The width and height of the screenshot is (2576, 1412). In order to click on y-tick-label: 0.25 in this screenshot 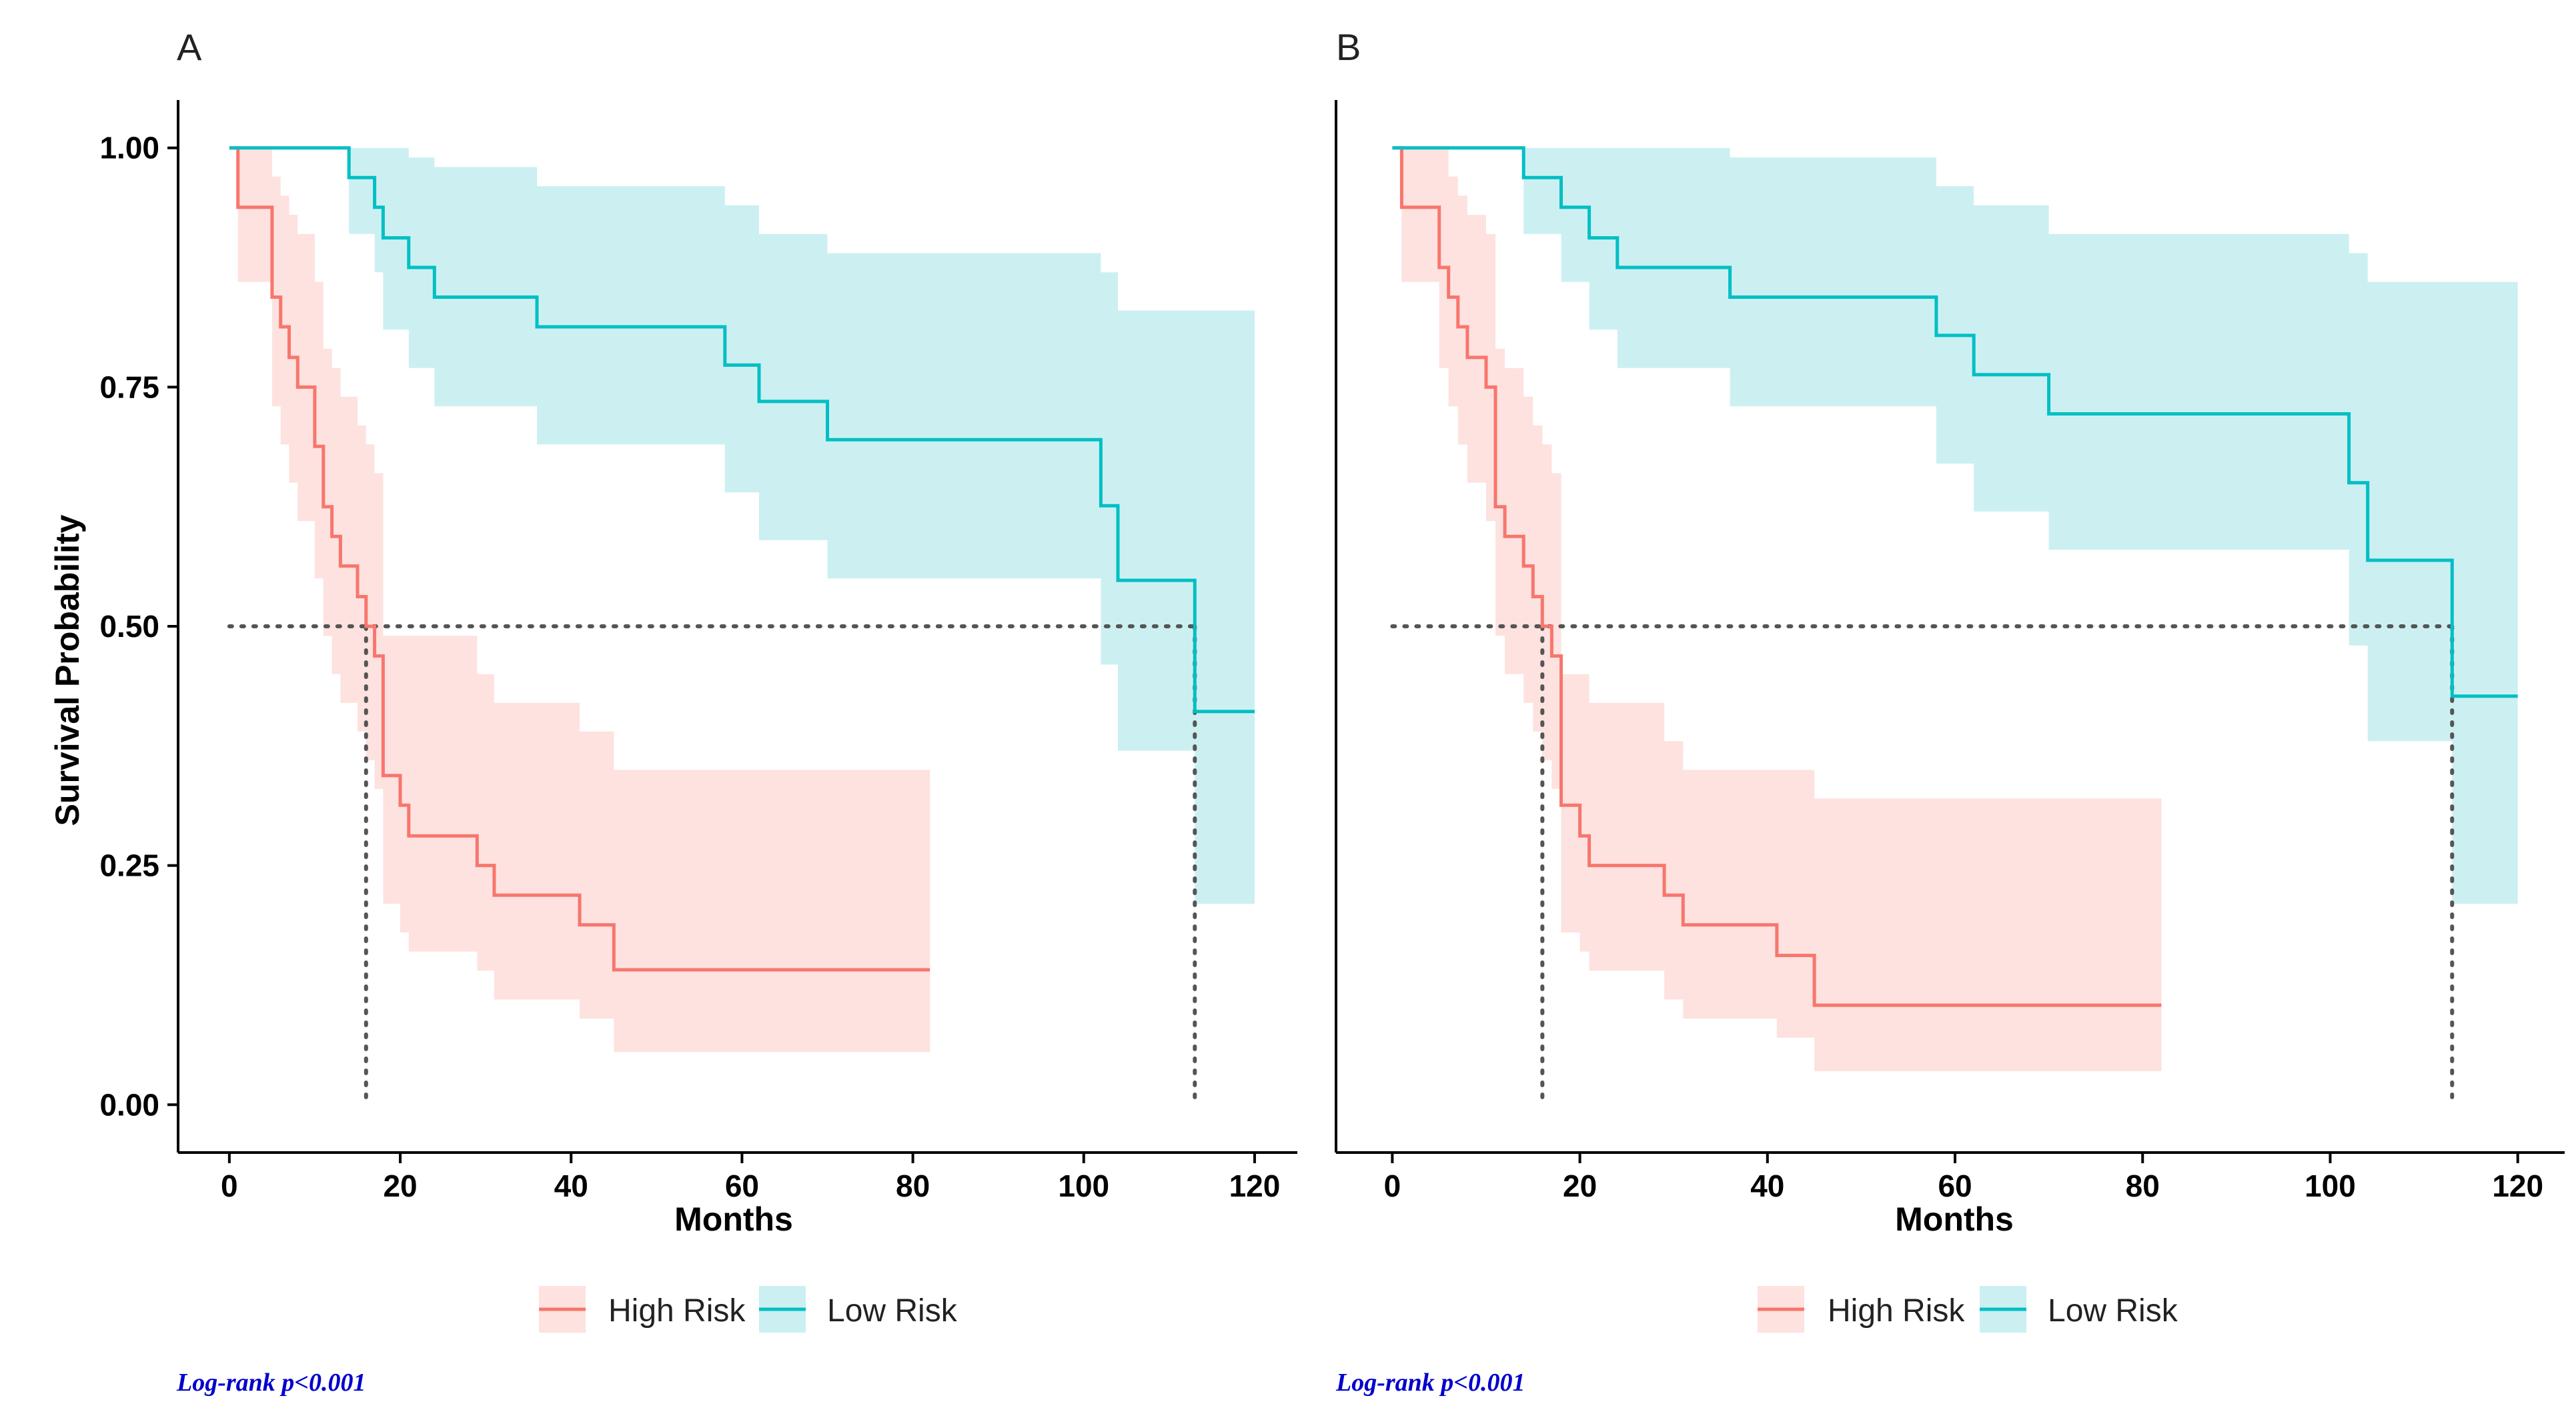, I will do `click(129, 865)`.